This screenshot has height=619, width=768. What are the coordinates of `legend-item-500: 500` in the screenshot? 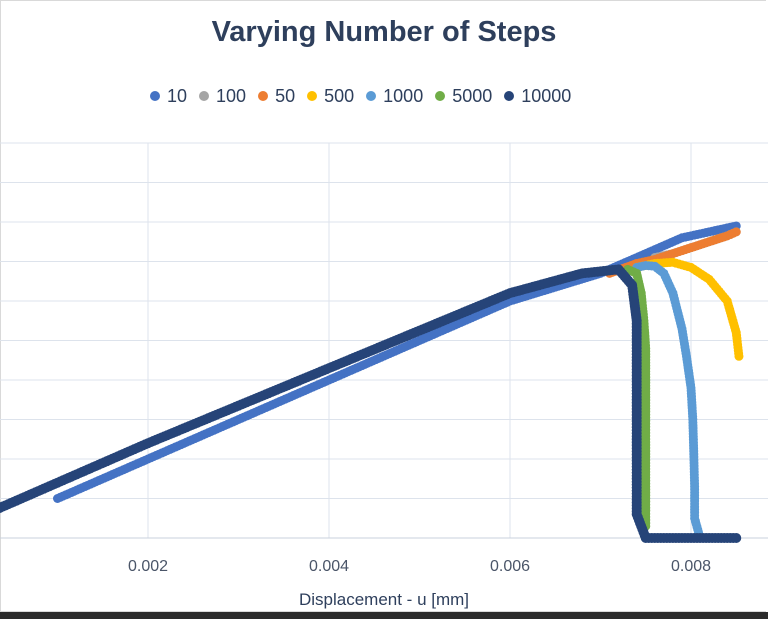 It's located at (330, 96).